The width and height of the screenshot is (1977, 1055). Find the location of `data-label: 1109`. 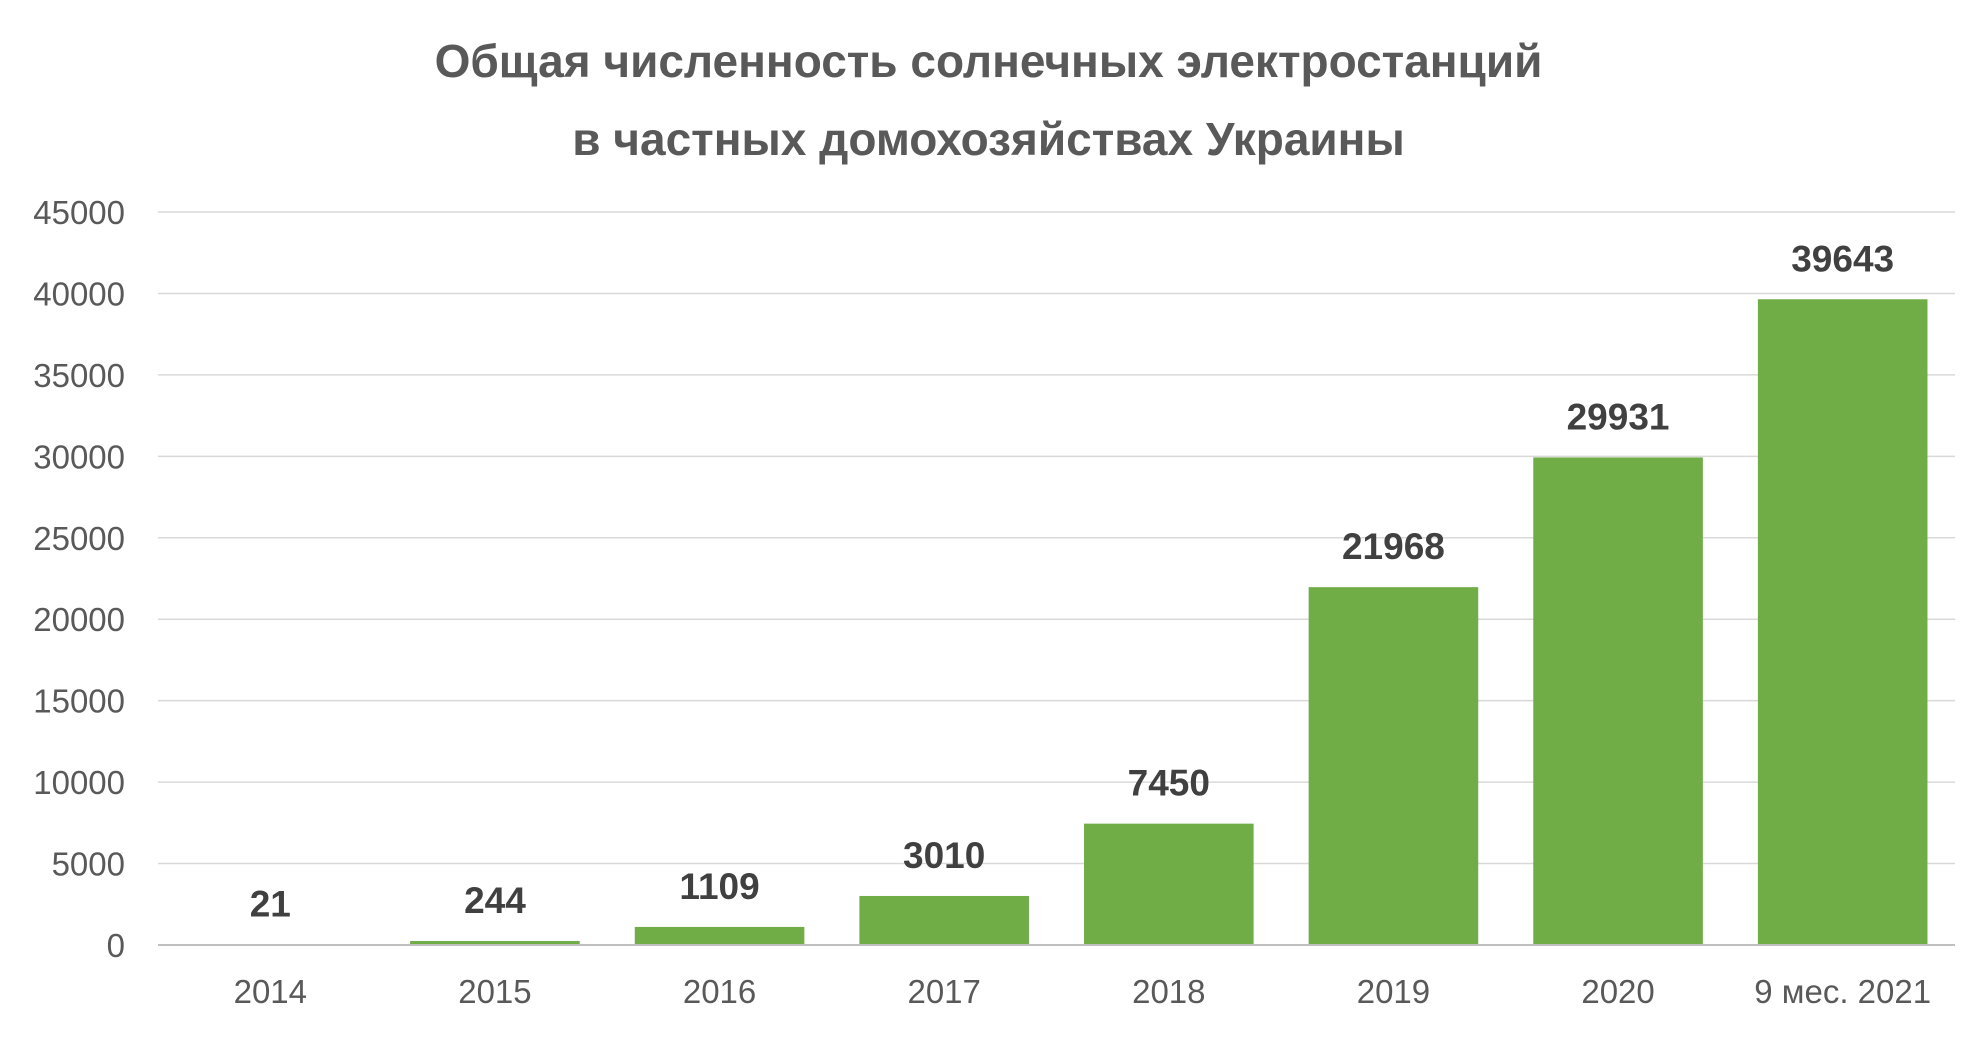

data-label: 1109 is located at coordinates (719, 886).